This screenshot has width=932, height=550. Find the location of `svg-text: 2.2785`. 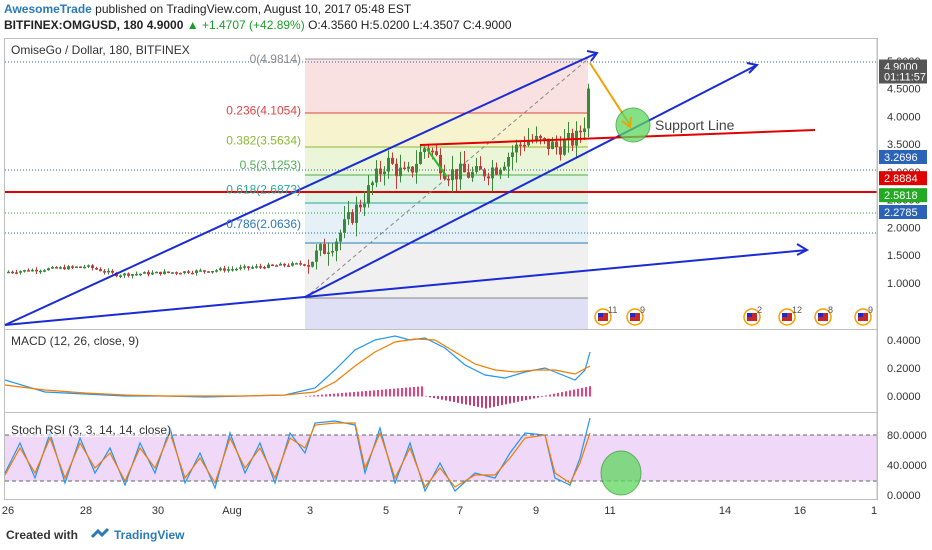

svg-text: 2.2785 is located at coordinates (901, 213).